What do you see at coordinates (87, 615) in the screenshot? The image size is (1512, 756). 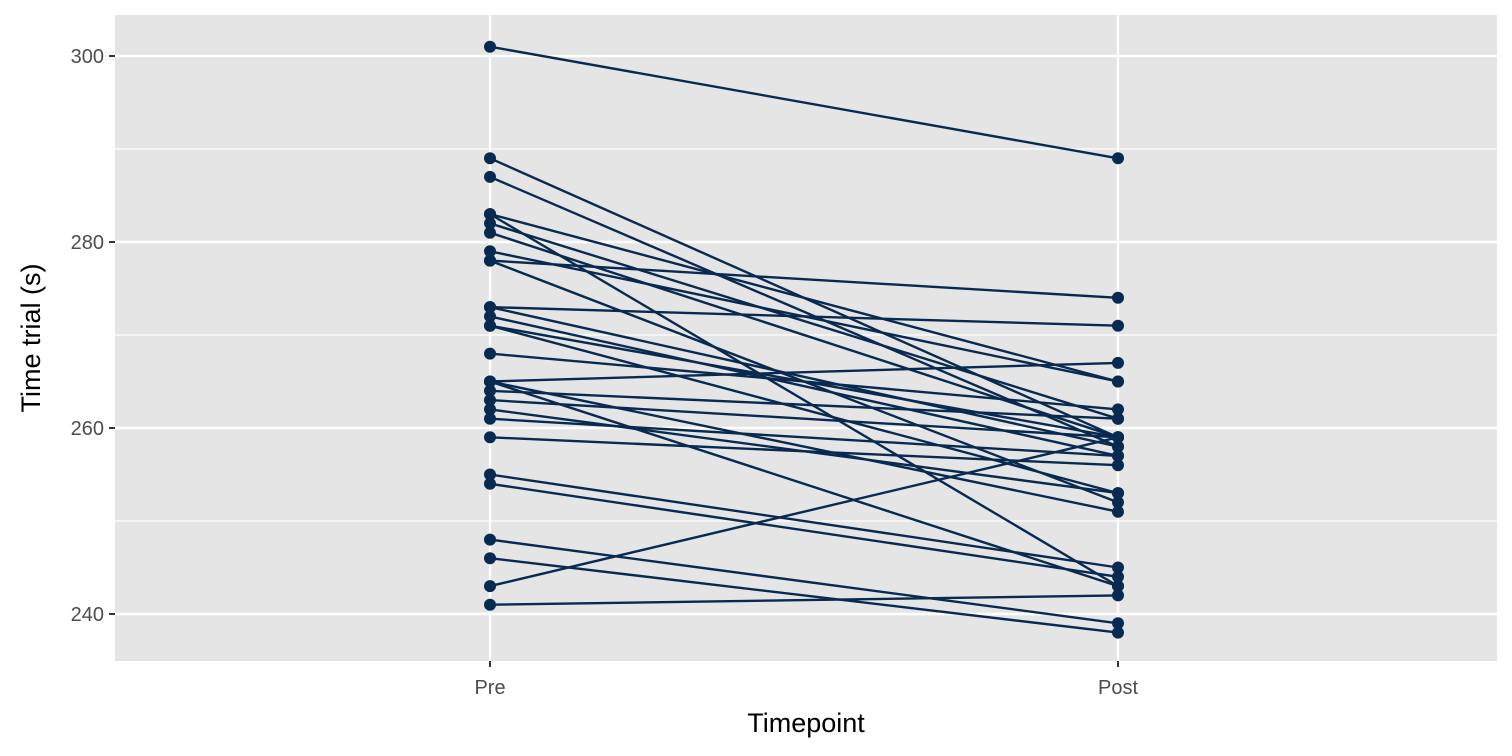 I see `y-tick-label: 240` at bounding box center [87, 615].